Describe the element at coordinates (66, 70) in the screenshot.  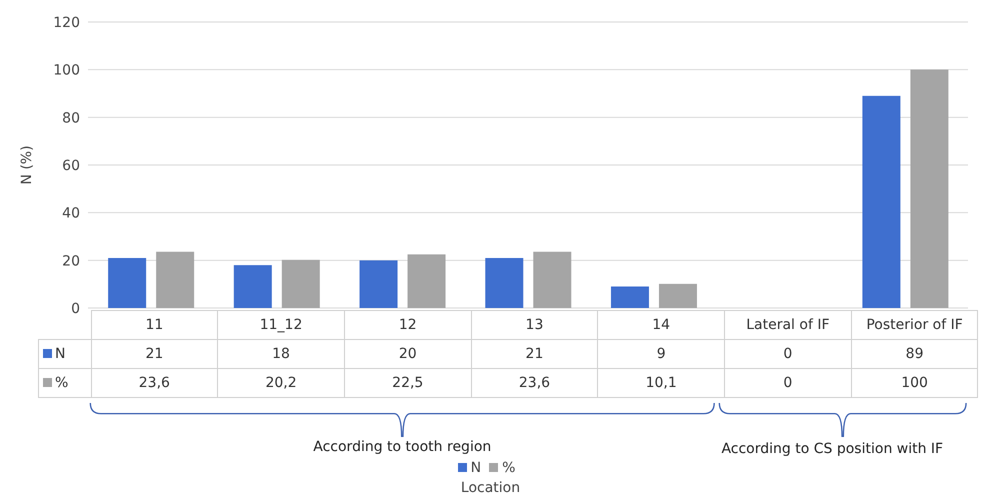
I see `y-tick-label: 100` at that location.